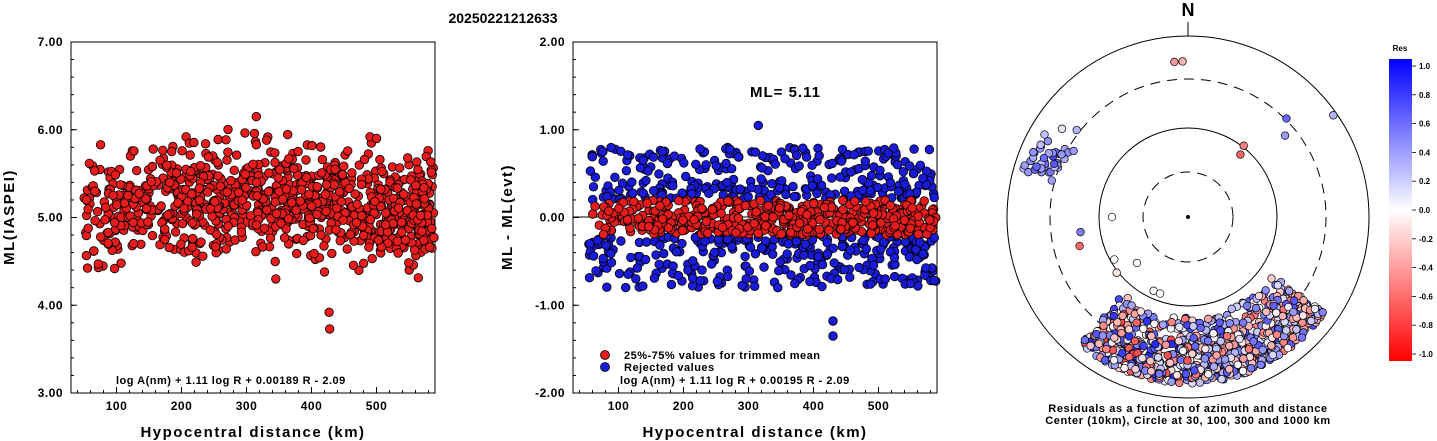 This screenshot has width=1437, height=441. I want to click on y-tick-label: 2.00, so click(552, 42).